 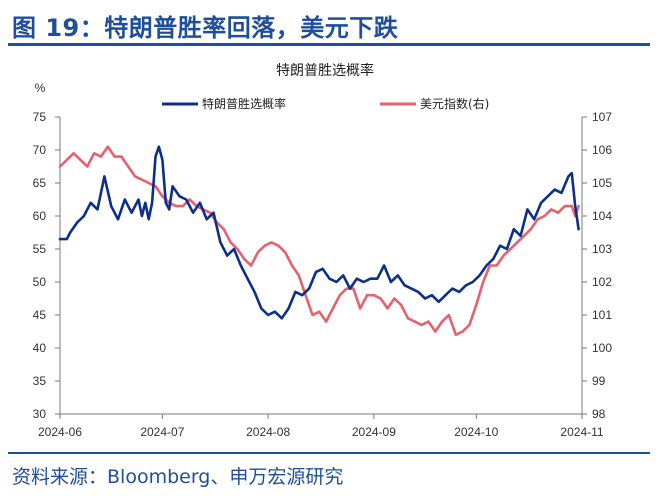 I want to click on left-tick-label: 75, so click(x=40, y=117).